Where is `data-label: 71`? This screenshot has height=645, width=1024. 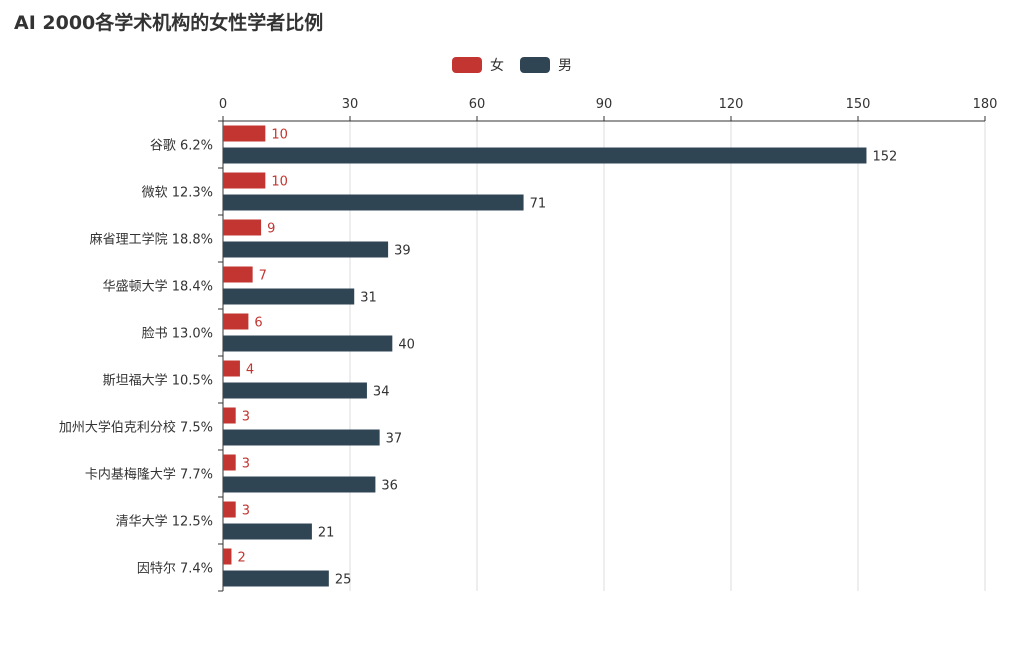 data-label: 71 is located at coordinates (538, 204).